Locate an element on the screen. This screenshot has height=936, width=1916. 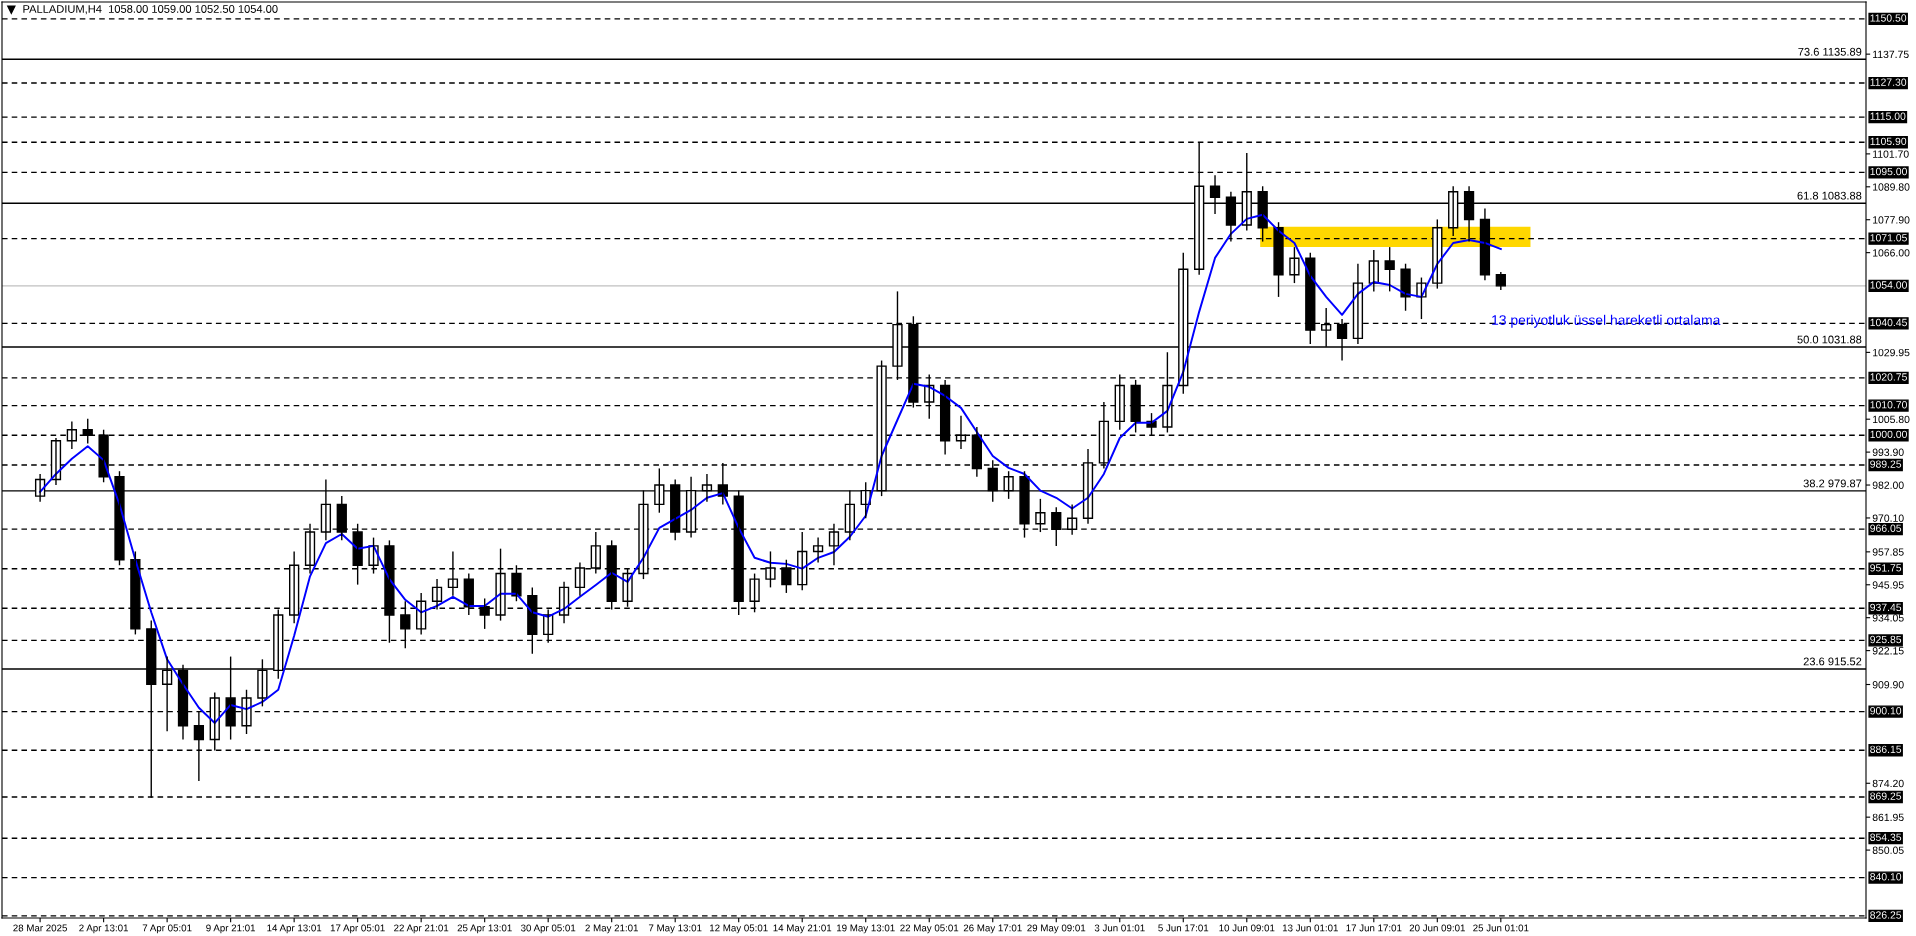
x-tick-label: 28 Mar 2025 is located at coordinates (40, 928).